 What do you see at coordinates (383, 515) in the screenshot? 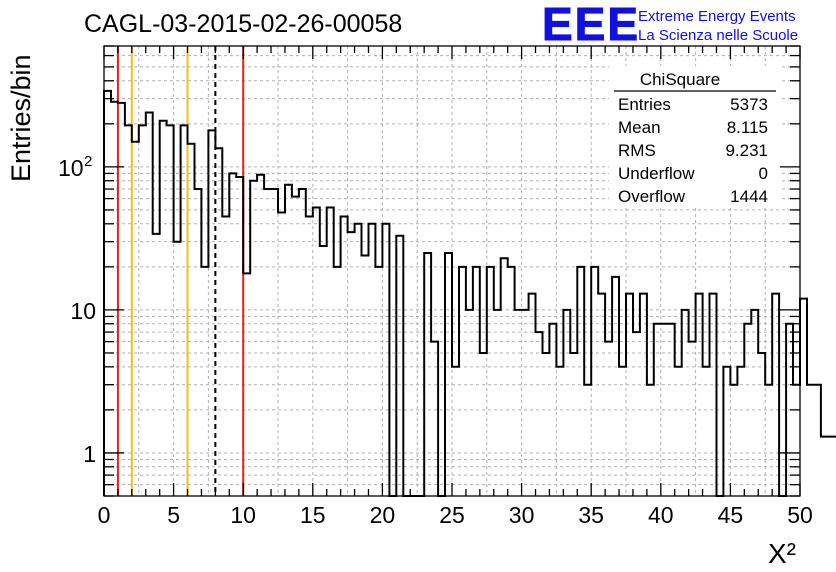
I see `x-tick-label: 20` at bounding box center [383, 515].